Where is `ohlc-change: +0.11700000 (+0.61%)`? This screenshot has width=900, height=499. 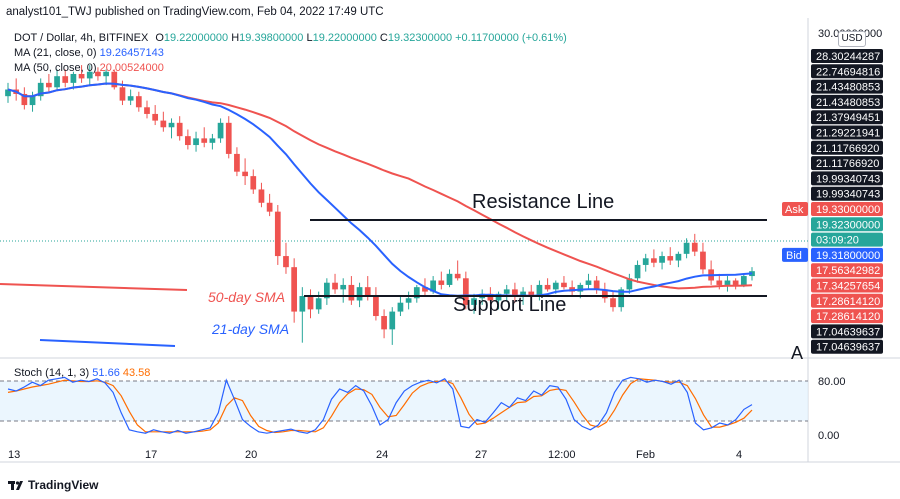 ohlc-change: +0.11700000 (+0.61%) is located at coordinates (511, 38).